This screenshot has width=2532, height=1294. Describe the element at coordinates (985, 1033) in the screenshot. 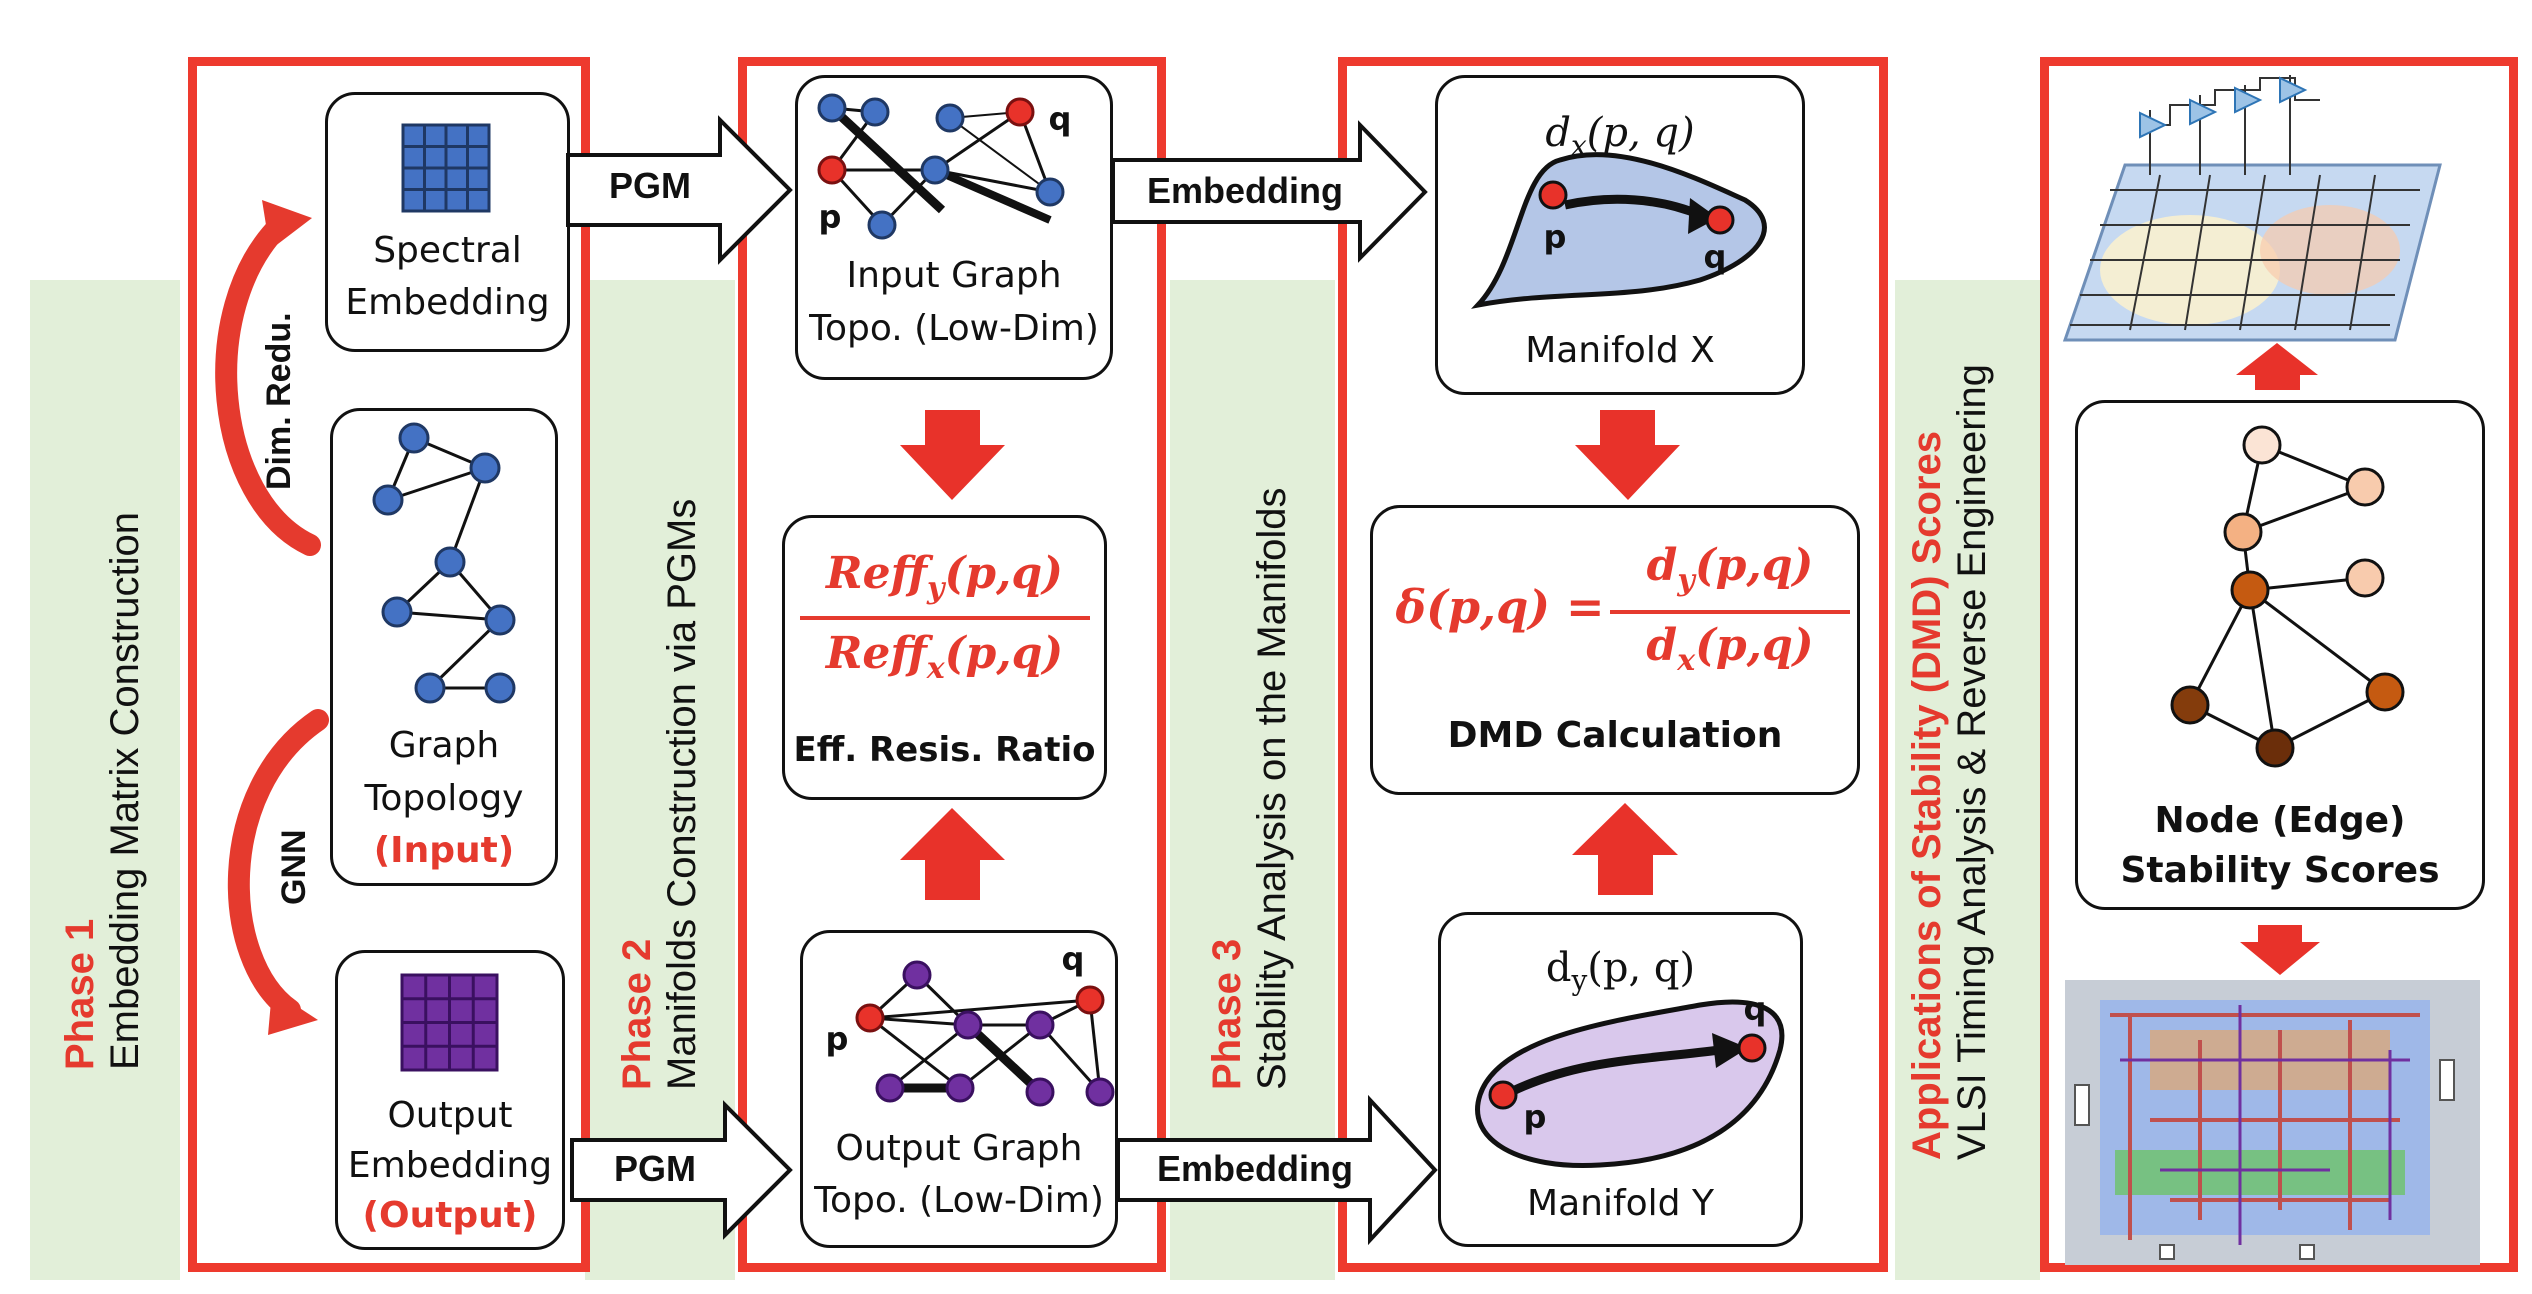

I see `output-graph-icon` at that location.